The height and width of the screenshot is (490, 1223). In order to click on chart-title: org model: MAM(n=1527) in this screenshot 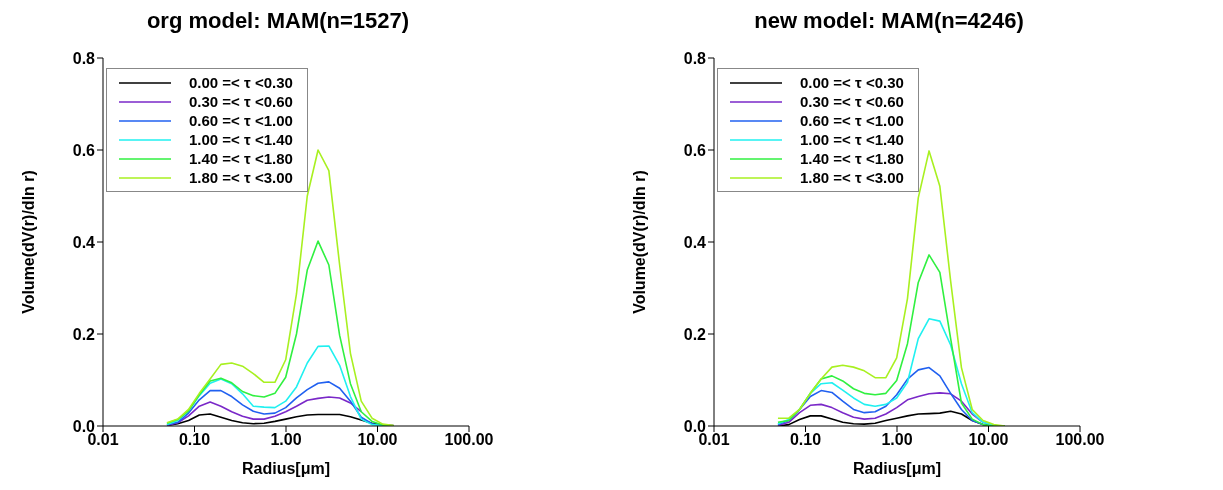, I will do `click(278, 21)`.